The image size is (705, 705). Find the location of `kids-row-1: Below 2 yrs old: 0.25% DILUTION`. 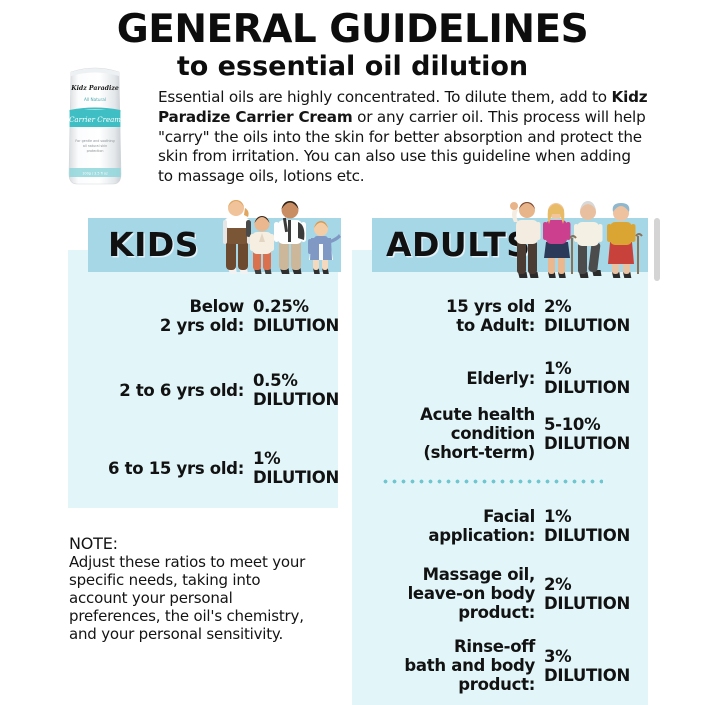

kids-row-1: Below 2 yrs old: 0.25% DILUTION is located at coordinates (215, 316).